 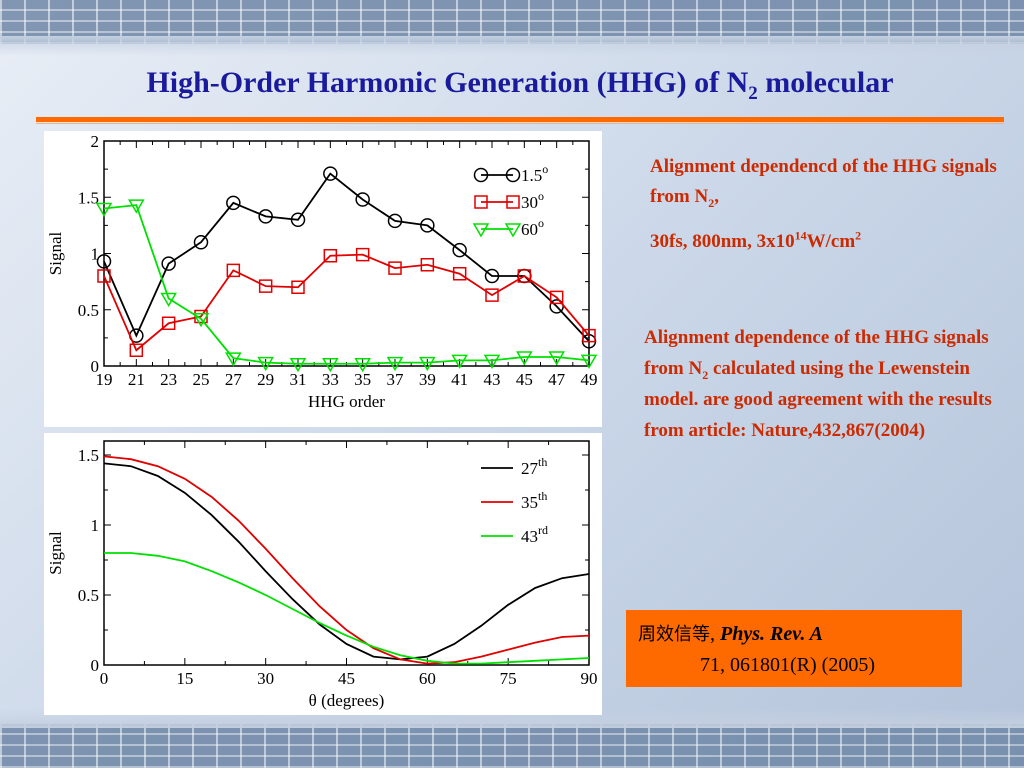 What do you see at coordinates (753, 93) in the screenshot?
I see `title-subscript: 2` at bounding box center [753, 93].